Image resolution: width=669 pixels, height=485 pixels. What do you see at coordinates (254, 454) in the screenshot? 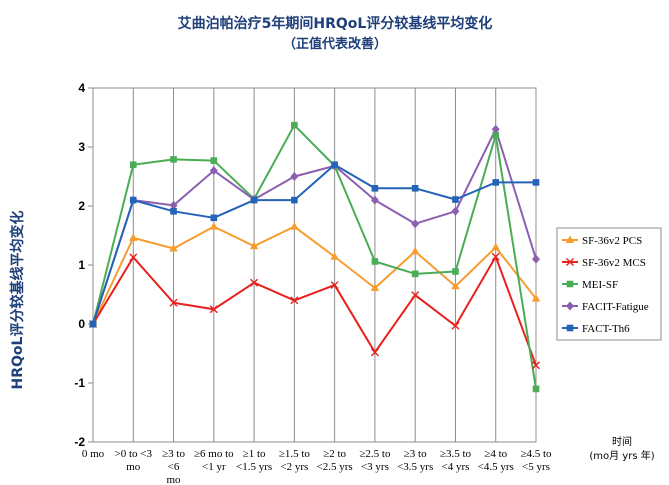
I see `x-tick-label-line: ≥1 to` at bounding box center [254, 454].